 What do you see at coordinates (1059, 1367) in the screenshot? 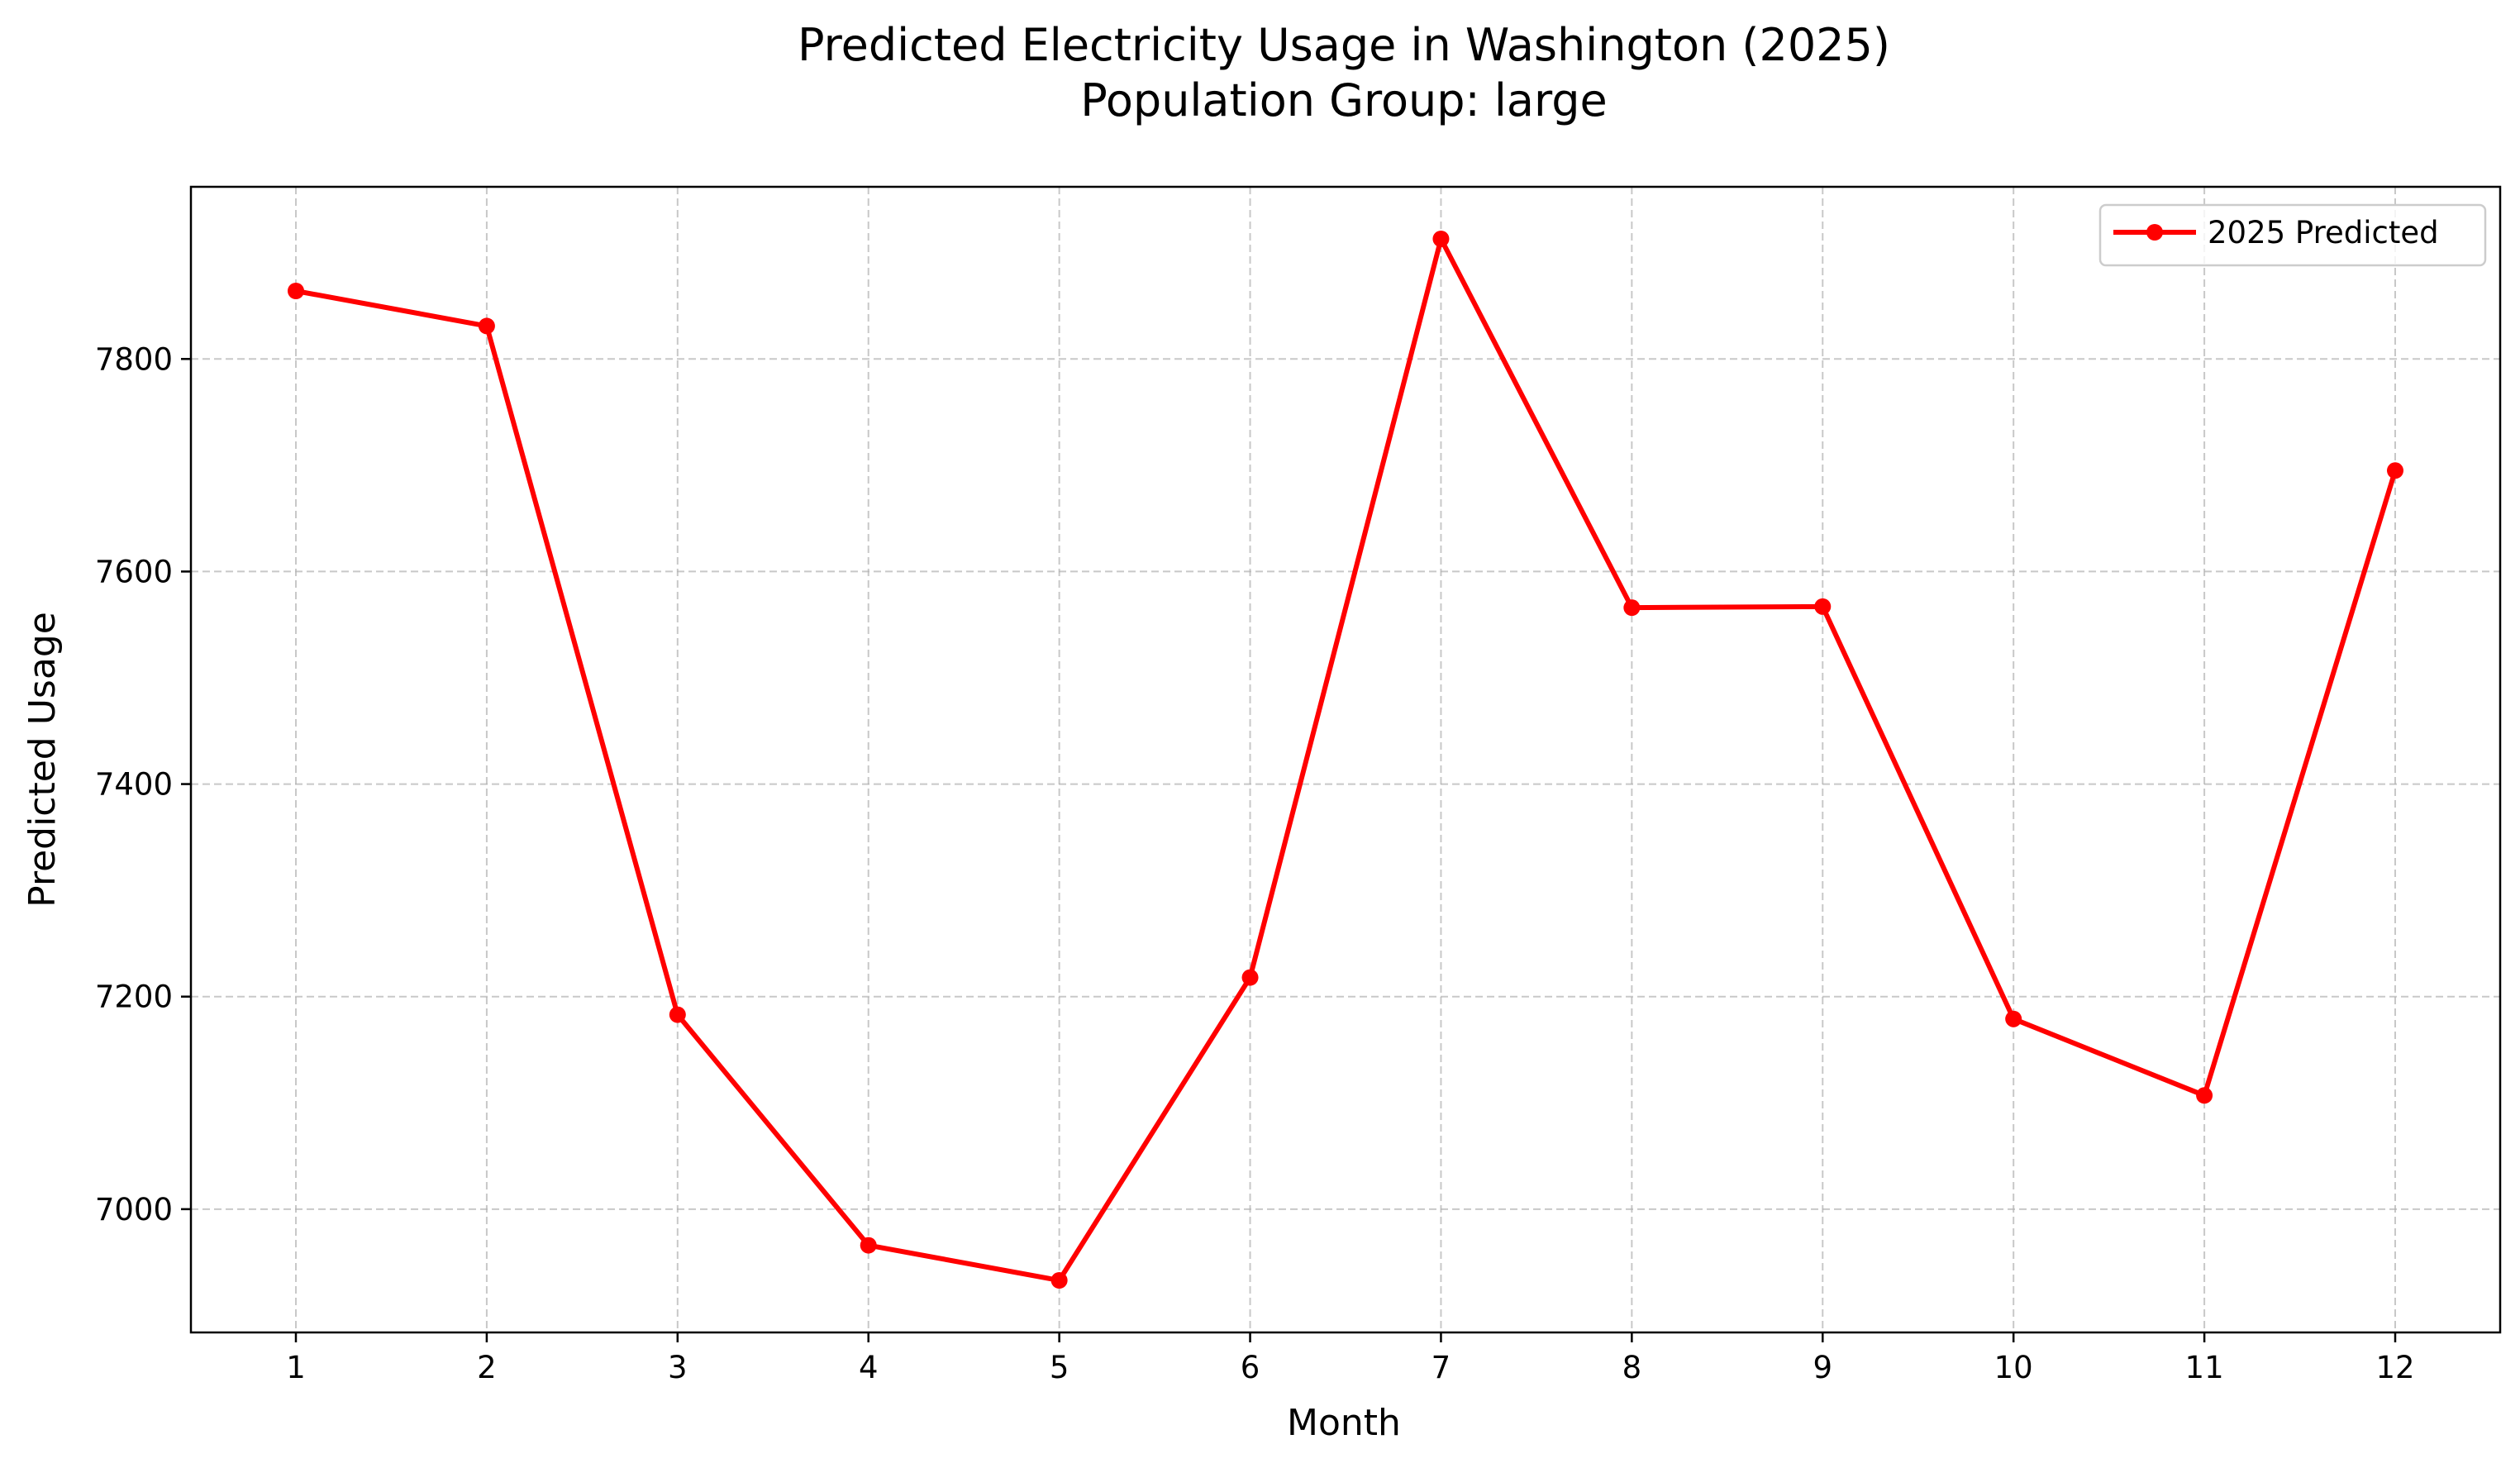
I see `x-tick-label: 5` at bounding box center [1059, 1367].